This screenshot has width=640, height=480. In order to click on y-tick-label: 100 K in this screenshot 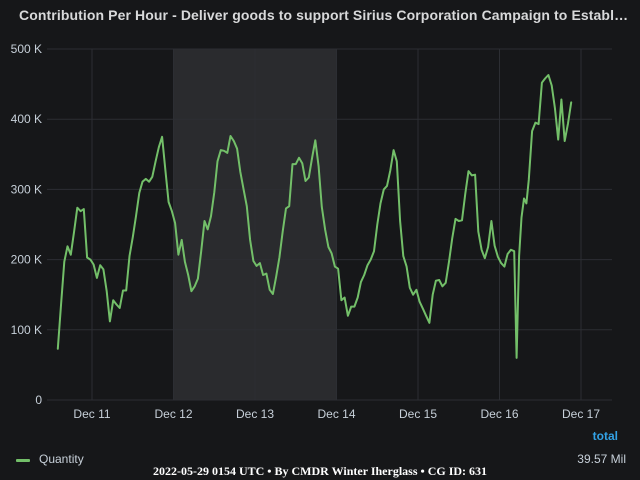, I will do `click(26, 330)`.